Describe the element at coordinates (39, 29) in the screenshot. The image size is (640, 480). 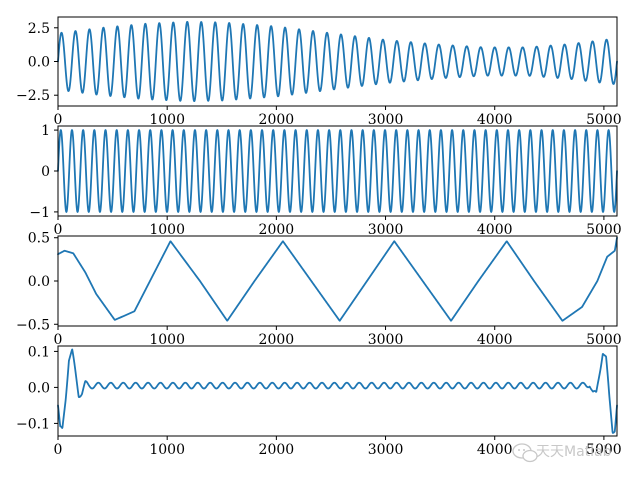
I see `y-tick-label: 2.5` at that location.